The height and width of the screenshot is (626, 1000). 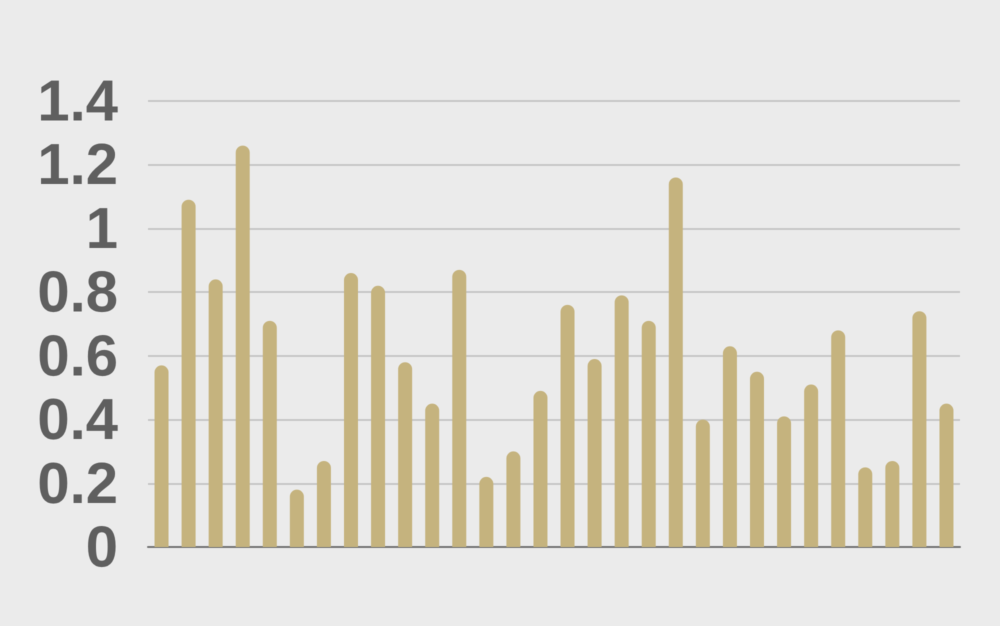 What do you see at coordinates (77, 355) in the screenshot?
I see `y-tick-label: 0.6` at bounding box center [77, 355].